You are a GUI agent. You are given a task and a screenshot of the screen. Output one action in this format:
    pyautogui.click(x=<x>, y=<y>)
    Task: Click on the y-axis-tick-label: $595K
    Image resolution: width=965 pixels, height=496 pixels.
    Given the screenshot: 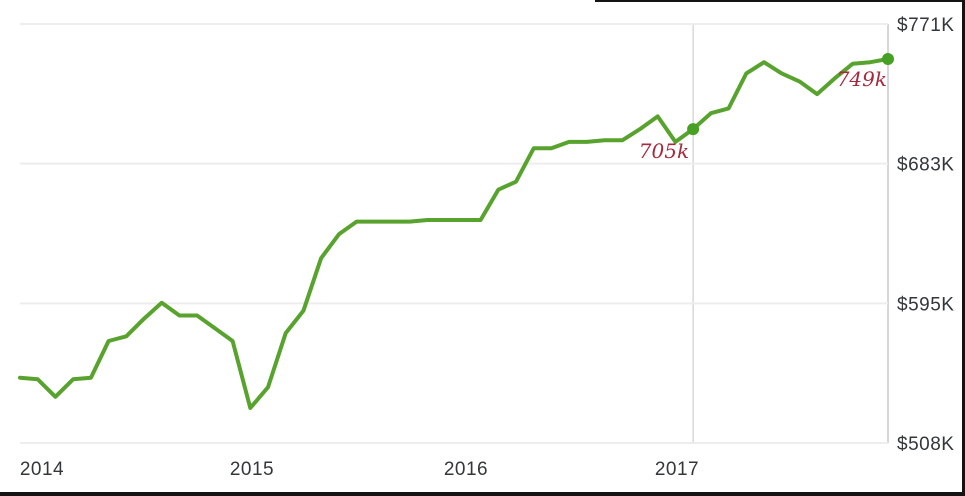 What is the action you would take?
    pyautogui.click(x=925, y=304)
    